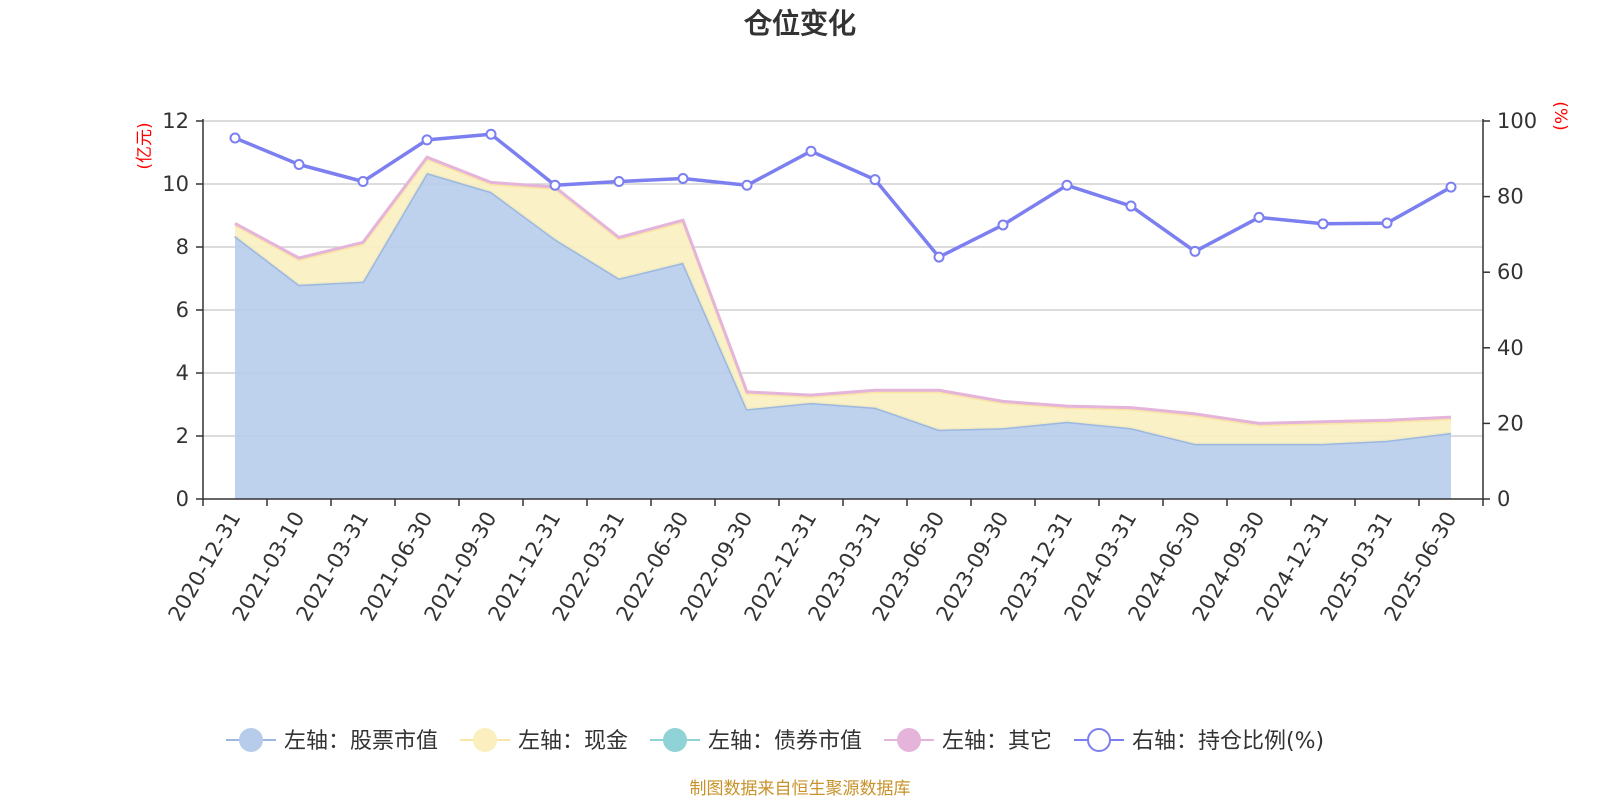 The height and width of the screenshot is (800, 1600). I want to click on right-tick-label: 60, so click(1510, 272).